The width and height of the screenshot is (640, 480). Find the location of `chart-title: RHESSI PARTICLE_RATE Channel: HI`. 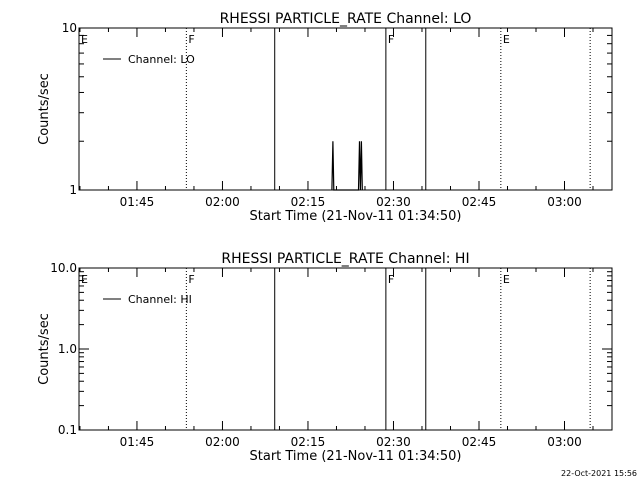

chart-title: RHESSI PARTICLE_RATE Channel: HI is located at coordinates (345, 259).